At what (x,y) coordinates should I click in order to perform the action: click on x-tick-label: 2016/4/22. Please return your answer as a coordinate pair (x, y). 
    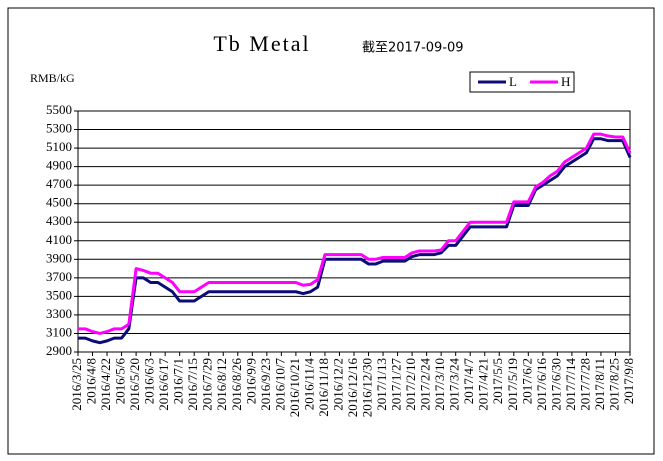
    Looking at the image, I should click on (105, 384).